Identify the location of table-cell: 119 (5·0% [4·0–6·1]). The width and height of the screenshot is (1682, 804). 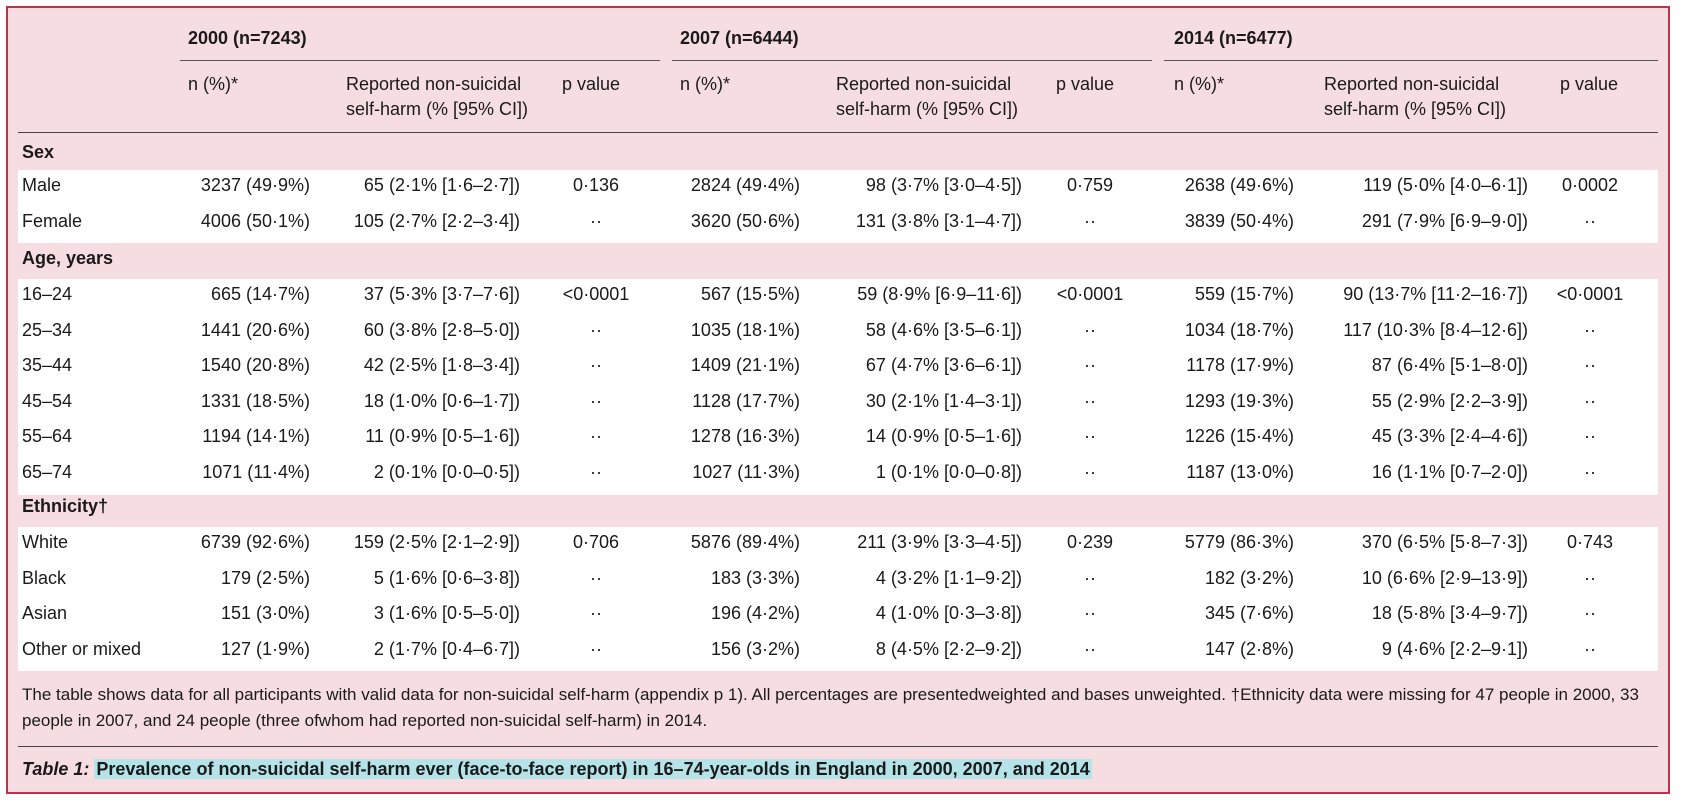
(1445, 185).